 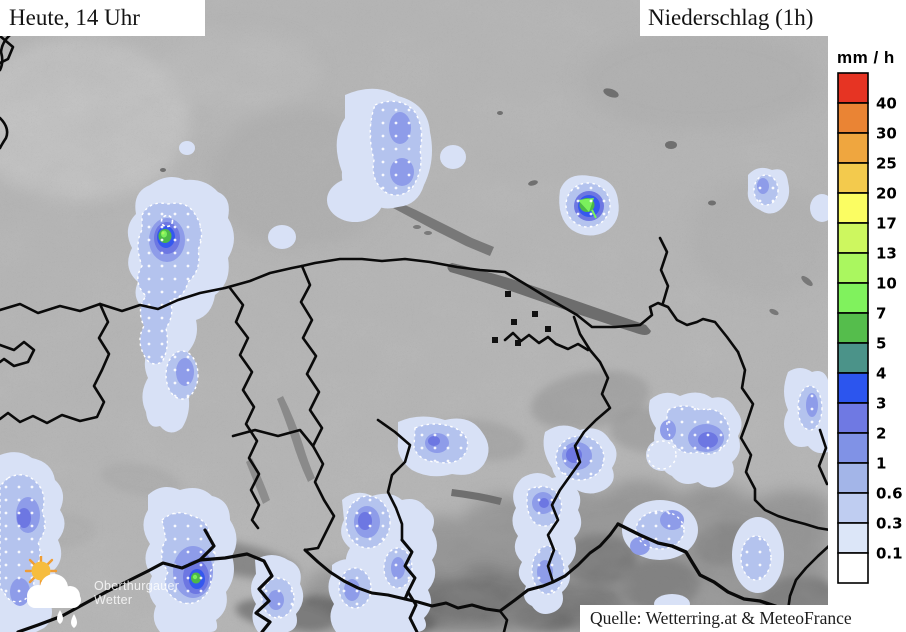 I want to click on logo-text-line2: Wetter, so click(x=113, y=600).